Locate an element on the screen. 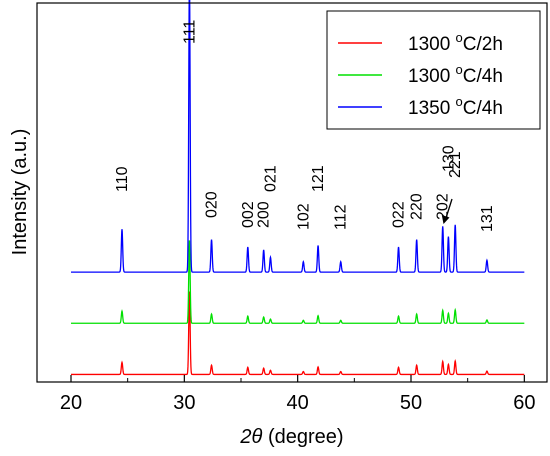  peak-label: 110 is located at coordinates (122, 179).